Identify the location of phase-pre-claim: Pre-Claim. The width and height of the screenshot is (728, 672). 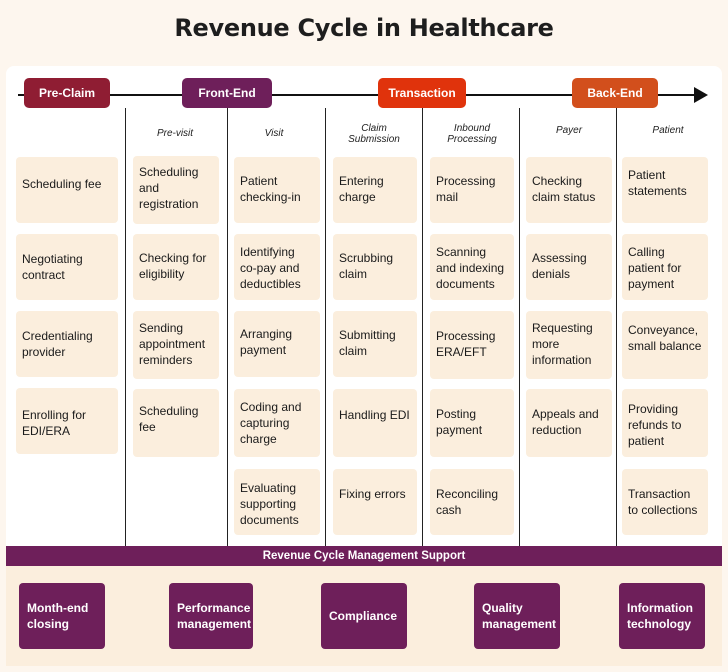
(67, 93).